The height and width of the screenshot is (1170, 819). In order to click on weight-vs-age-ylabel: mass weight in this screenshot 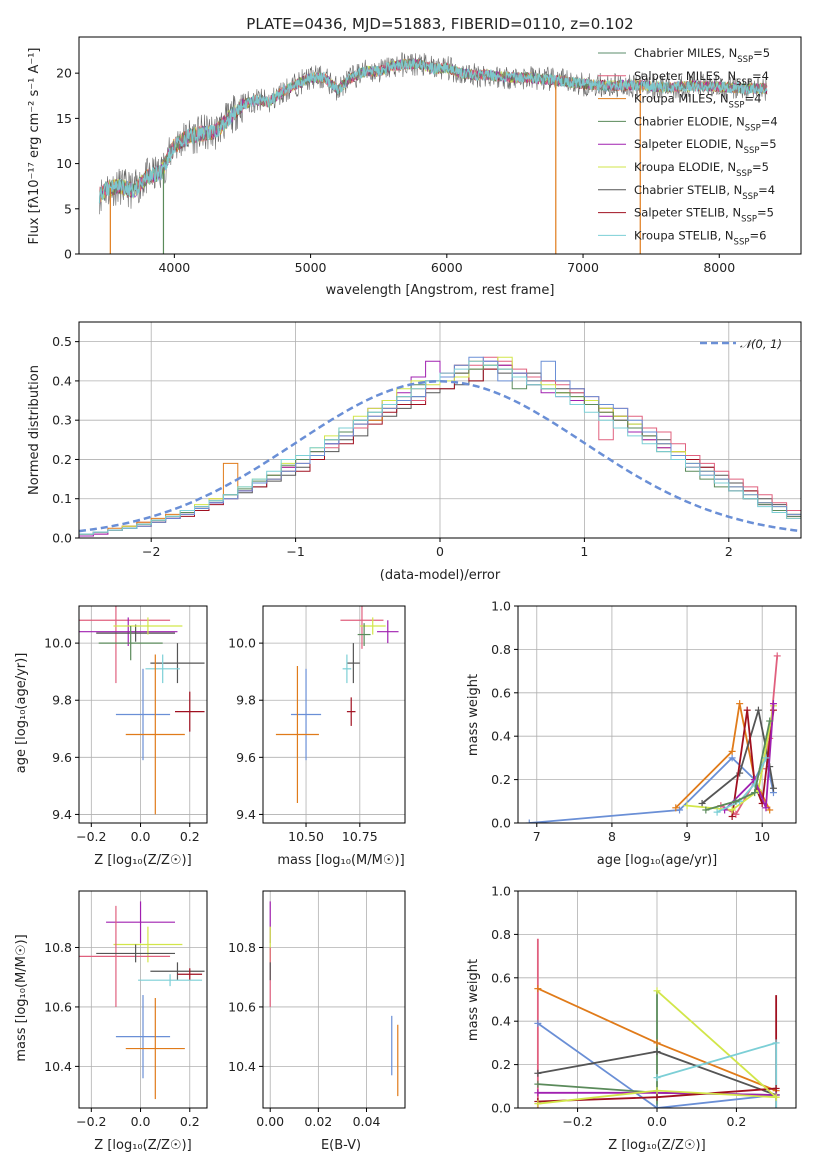, I will do `click(473, 715)`.